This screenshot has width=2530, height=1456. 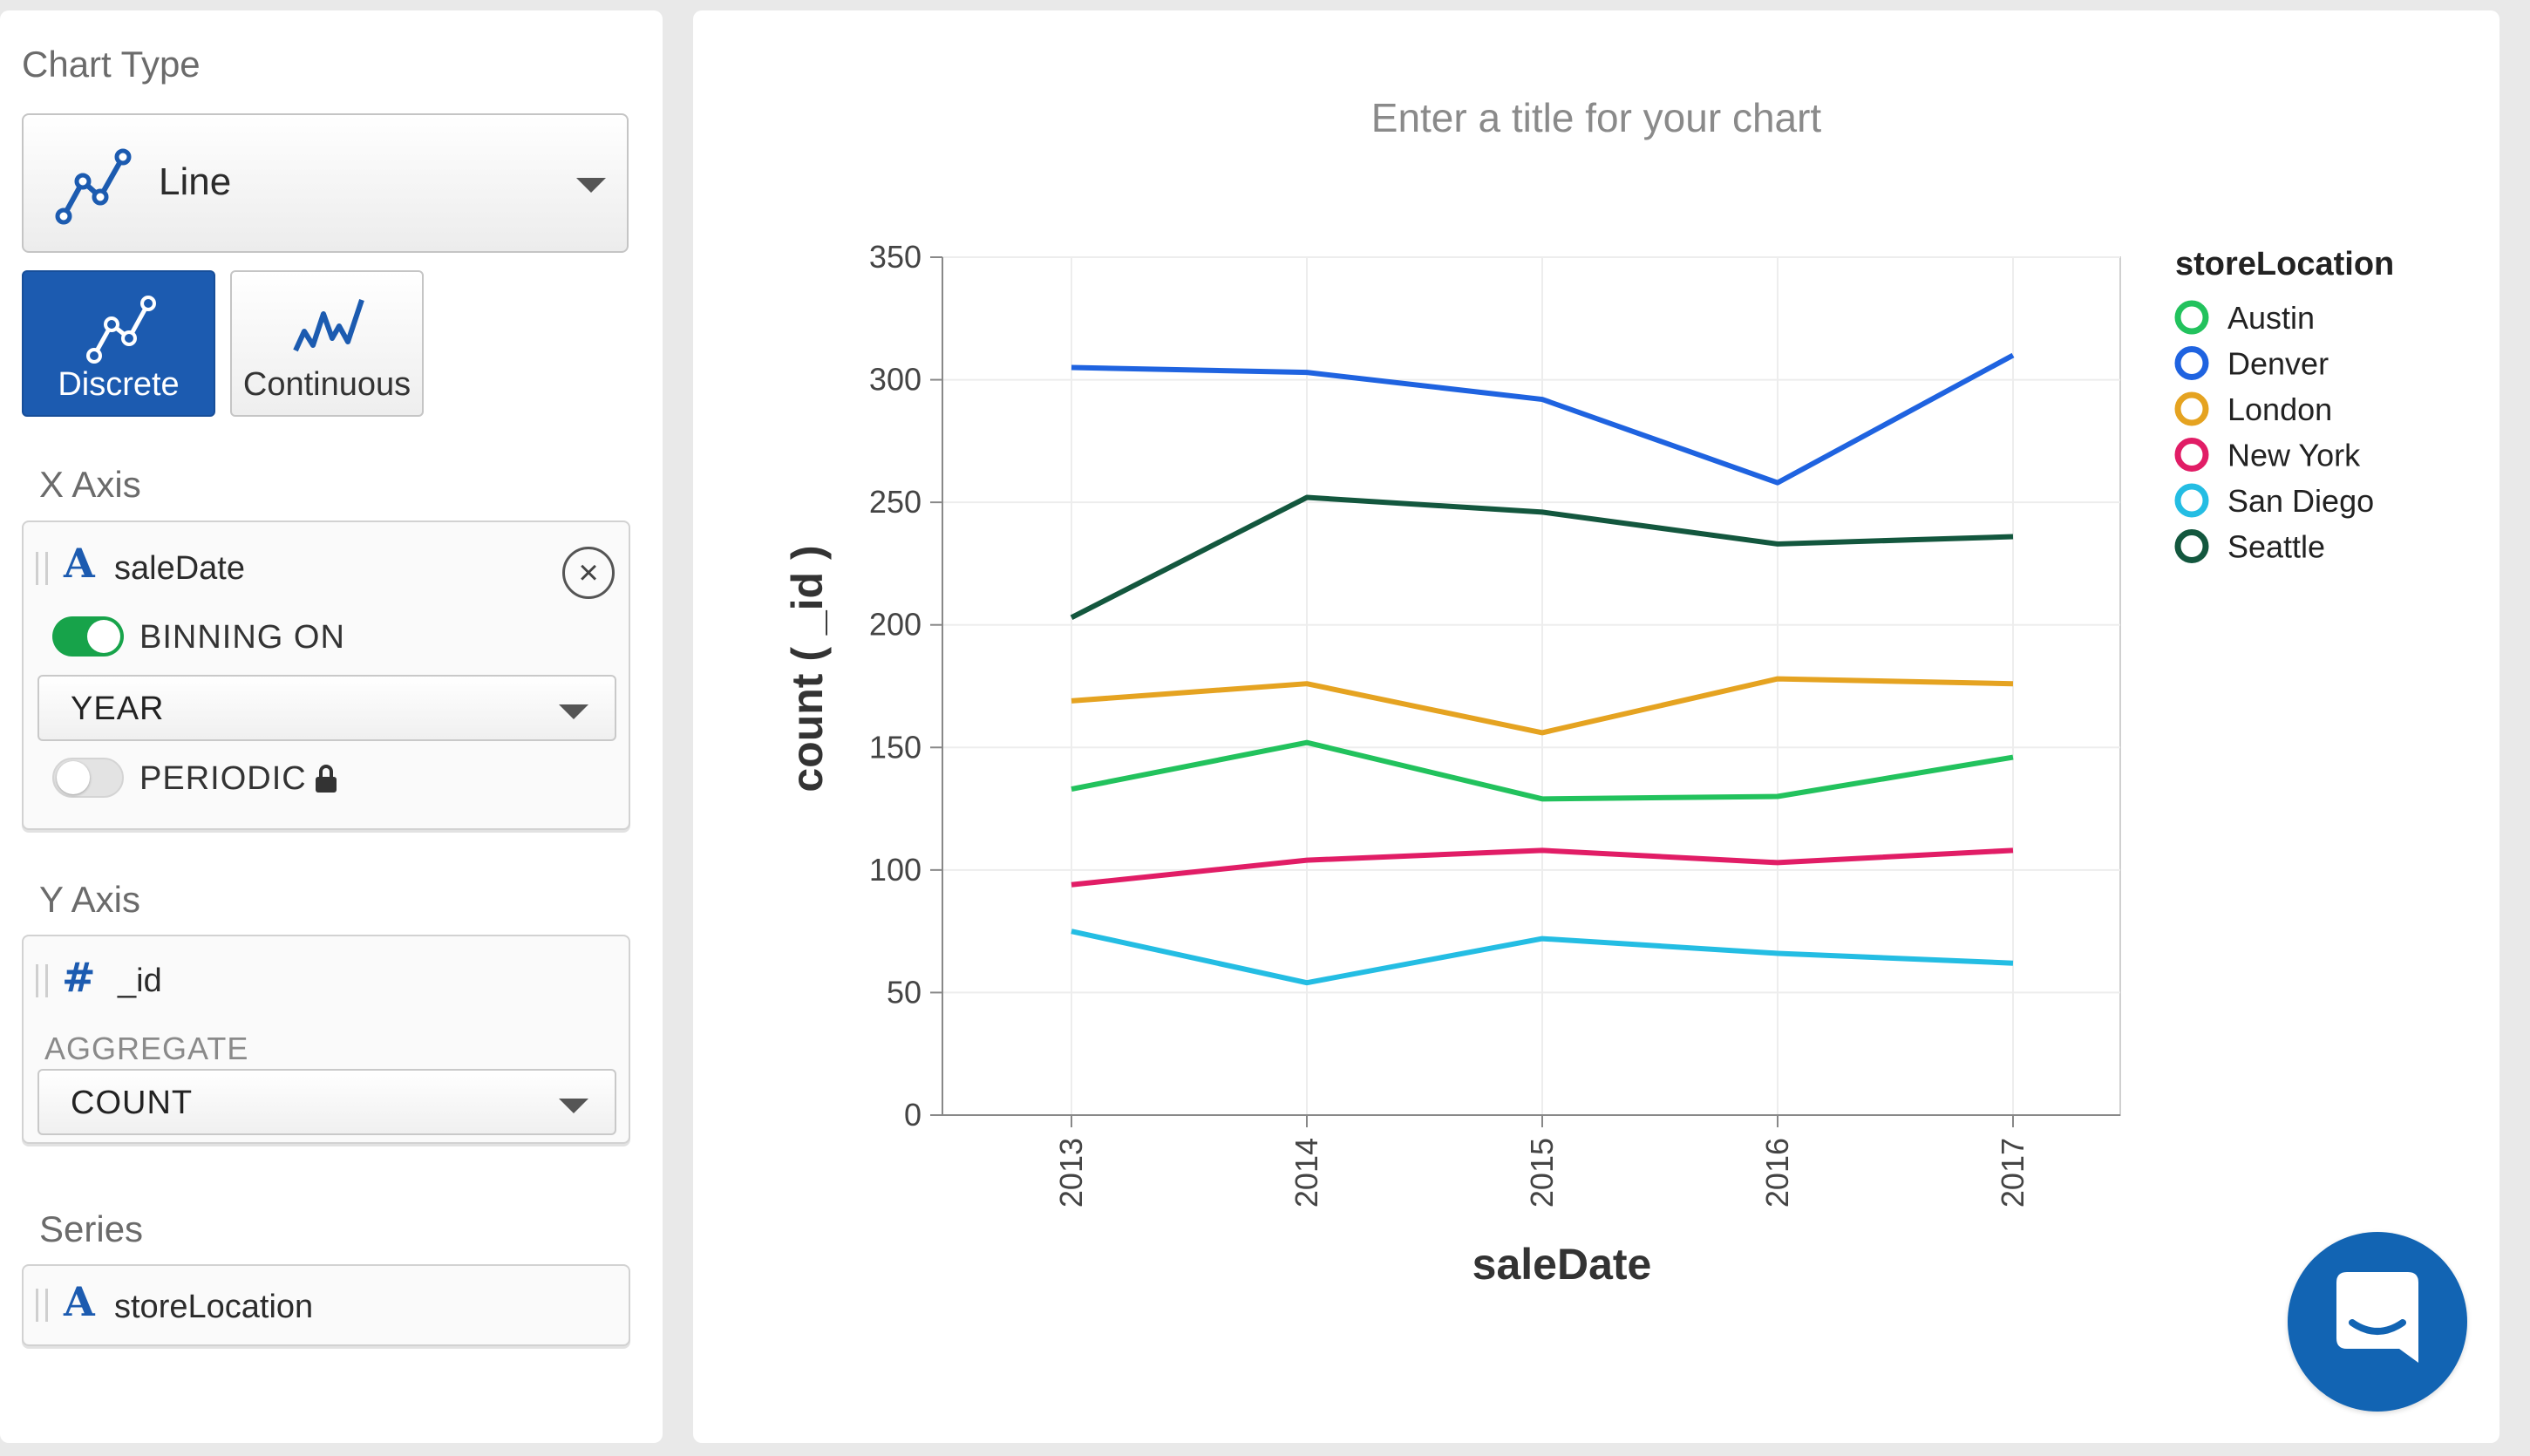 What do you see at coordinates (326, 384) in the screenshot?
I see `continuous-label: Continuous` at bounding box center [326, 384].